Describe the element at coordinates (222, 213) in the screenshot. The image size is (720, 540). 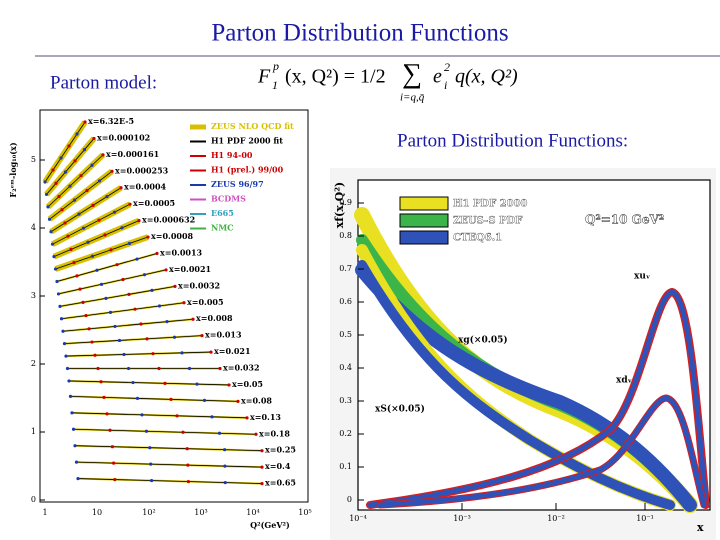
I see `legend-label: E665` at that location.